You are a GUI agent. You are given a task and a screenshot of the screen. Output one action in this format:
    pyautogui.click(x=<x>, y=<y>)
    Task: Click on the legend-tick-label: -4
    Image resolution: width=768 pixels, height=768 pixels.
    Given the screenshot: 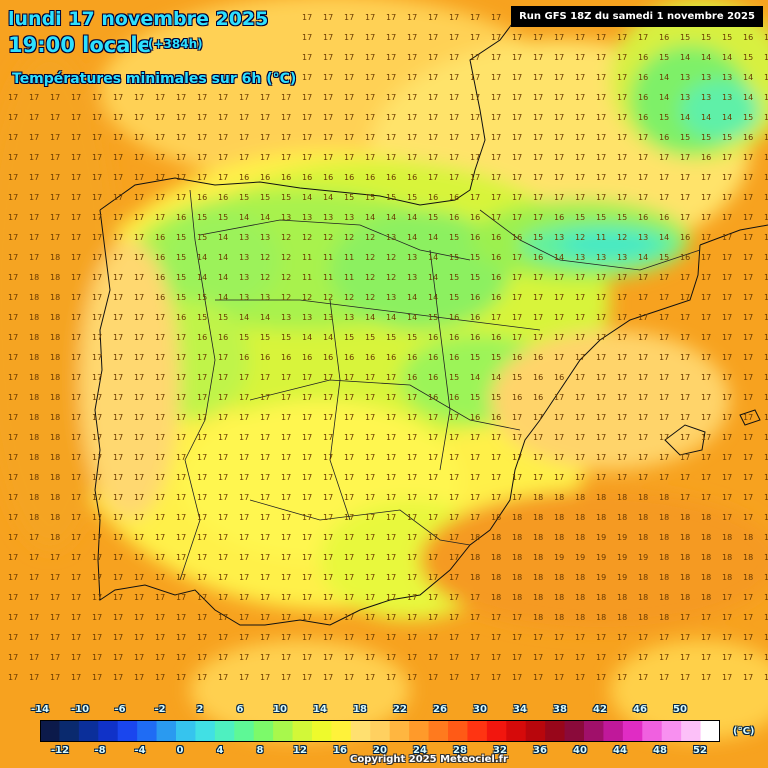 What is the action you would take?
    pyautogui.click(x=140, y=750)
    